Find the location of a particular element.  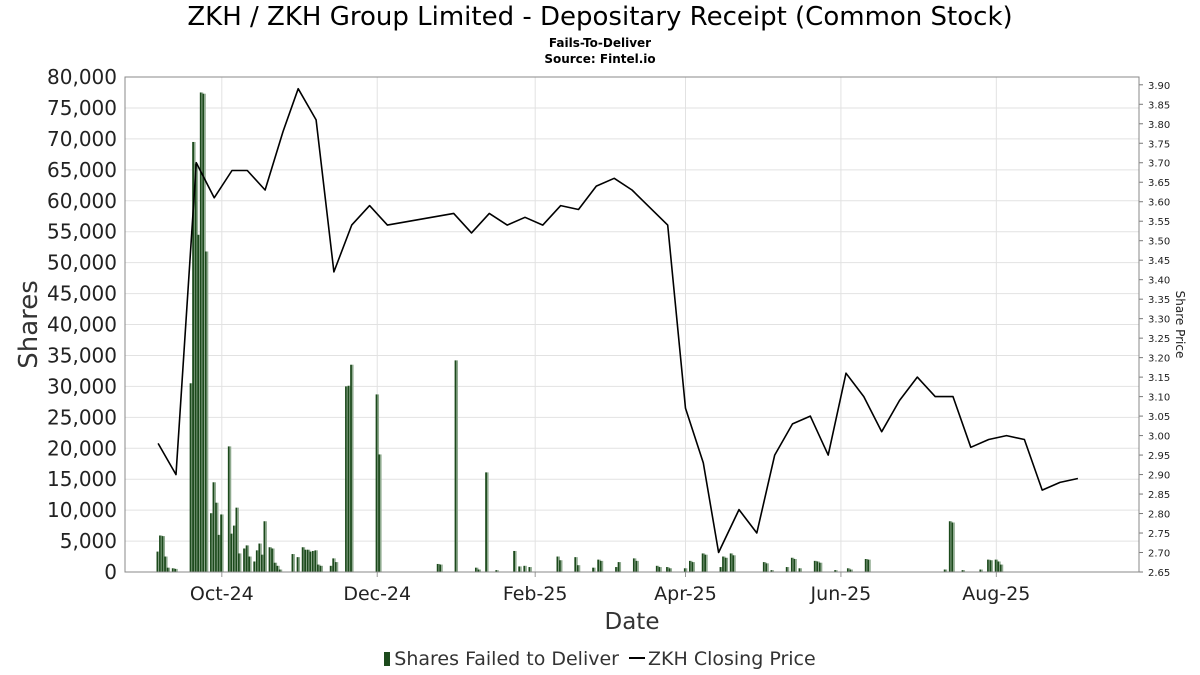

y2-tick-label: 3.30 is located at coordinates (1159, 320).